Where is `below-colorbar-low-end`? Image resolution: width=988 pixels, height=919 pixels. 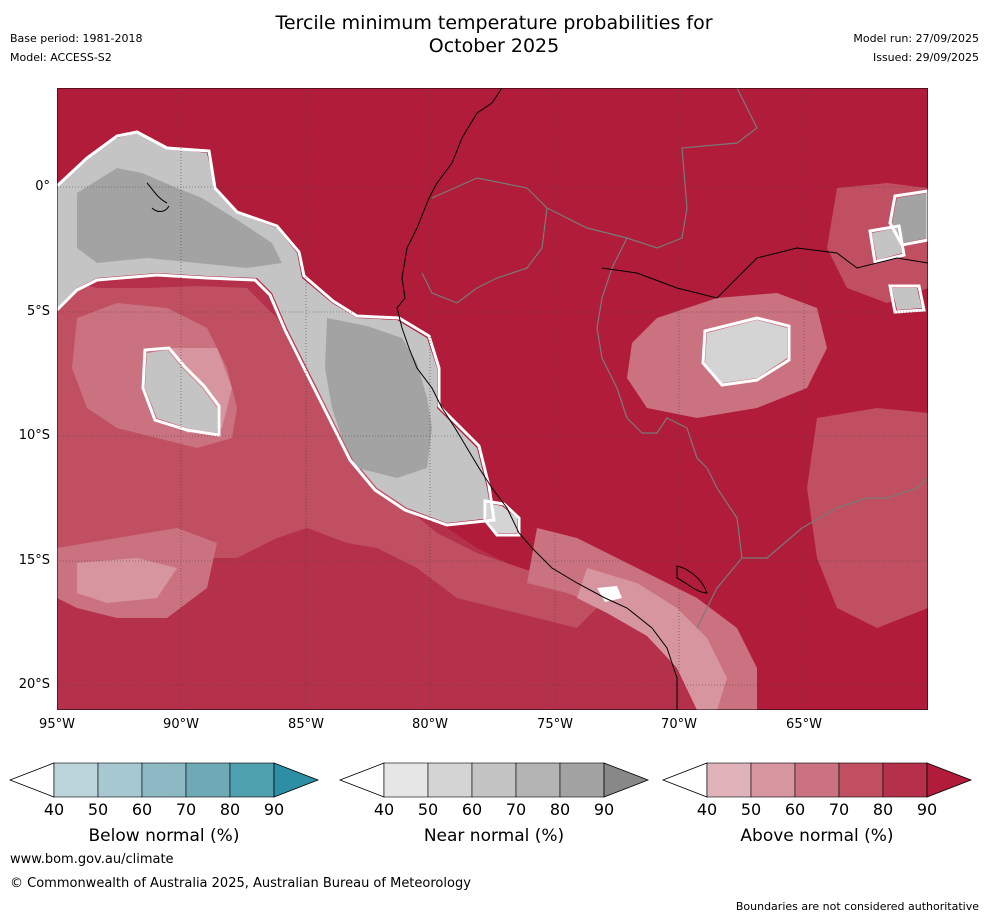
below-colorbar-low-end is located at coordinates (31, 780).